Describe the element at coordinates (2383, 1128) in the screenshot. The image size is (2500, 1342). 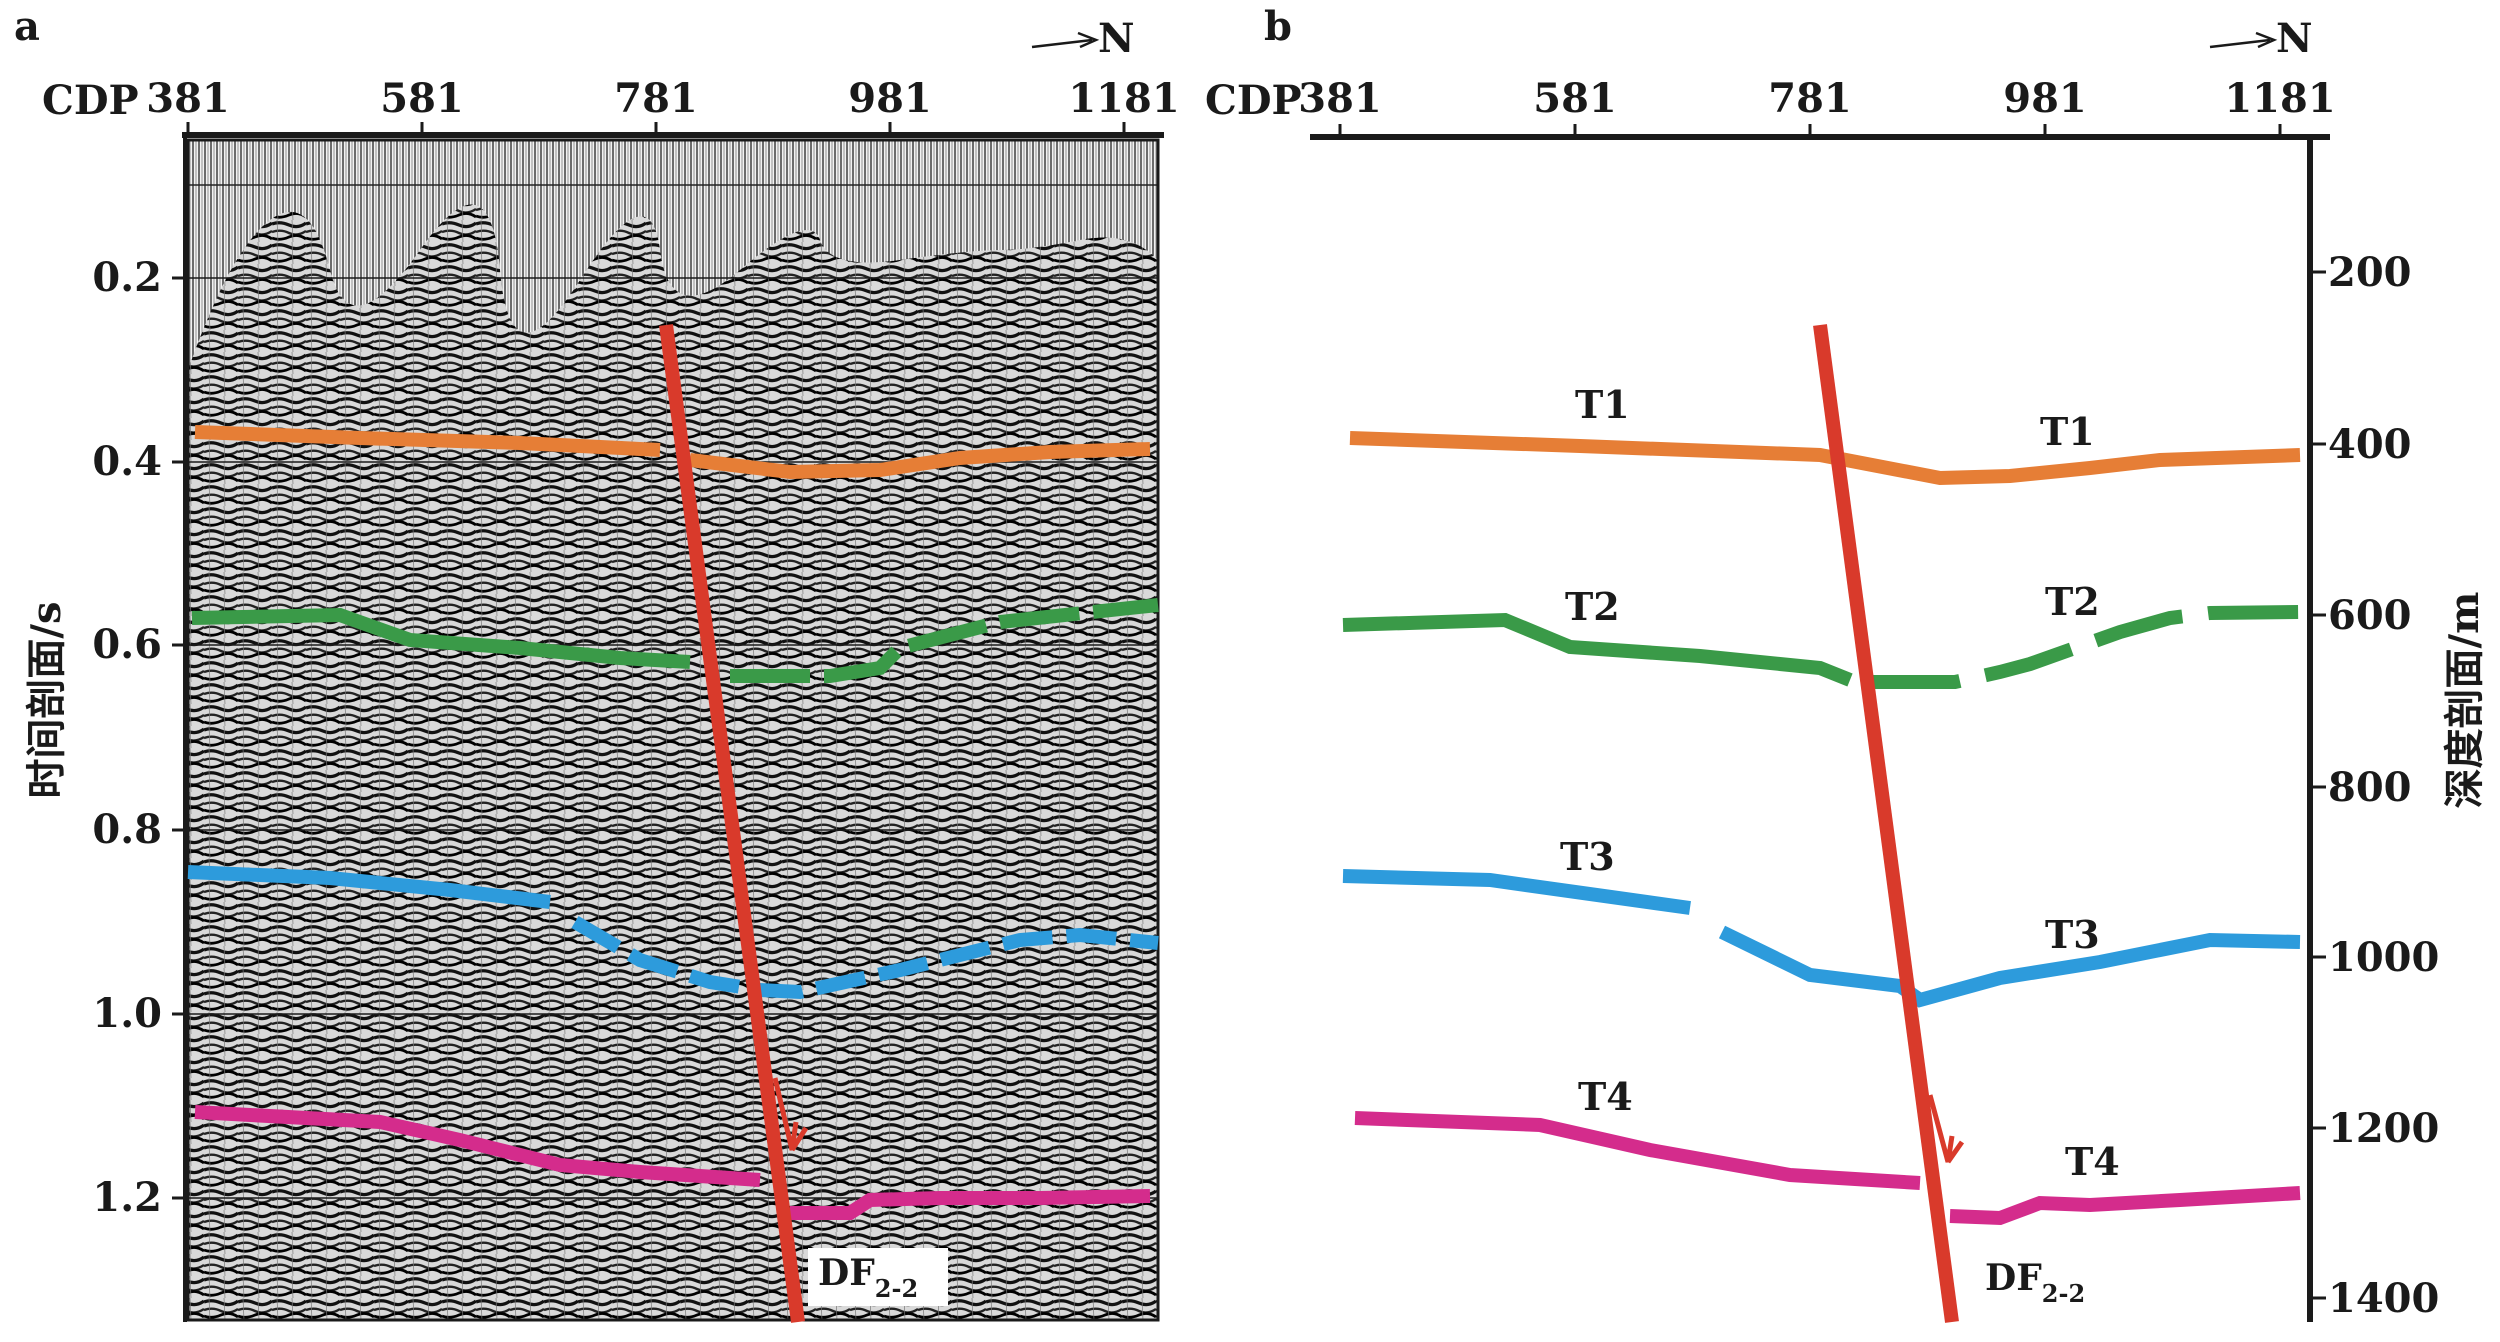
I see `panel-b-y-tick-label: 1200` at that location.